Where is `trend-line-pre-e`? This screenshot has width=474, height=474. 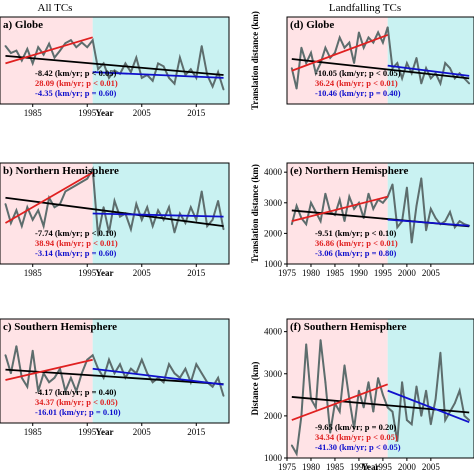 trend-line-pre-e is located at coordinates (339, 209).